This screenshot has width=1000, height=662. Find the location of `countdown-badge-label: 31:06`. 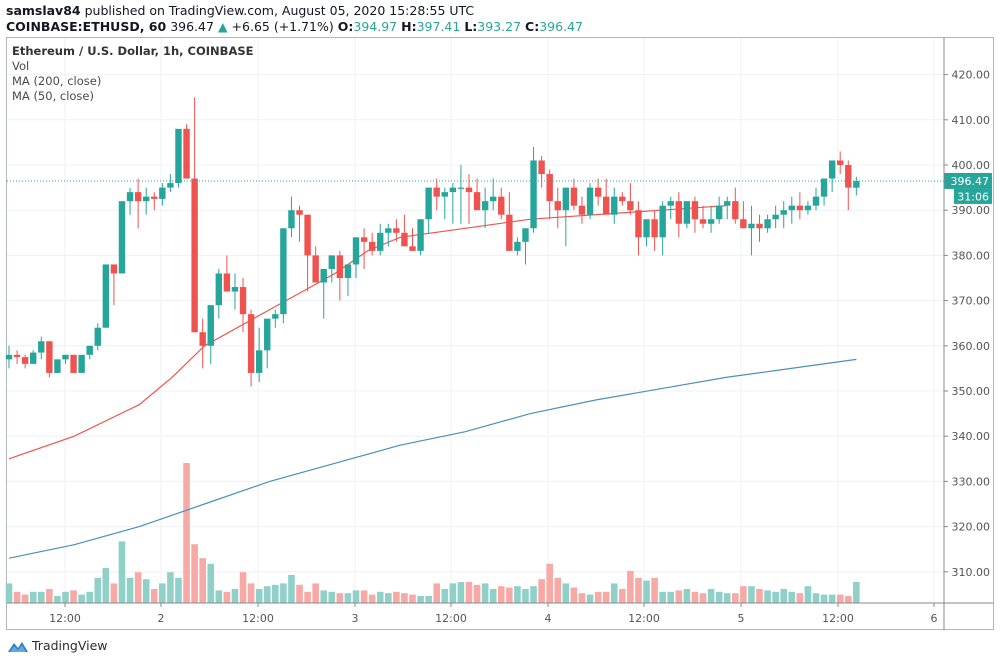

countdown-badge-label: 31:06 is located at coordinates (973, 196).